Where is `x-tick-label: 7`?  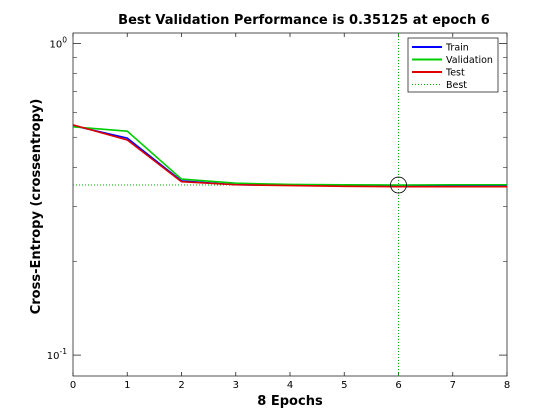
x-tick-label: 7 is located at coordinates (453, 385).